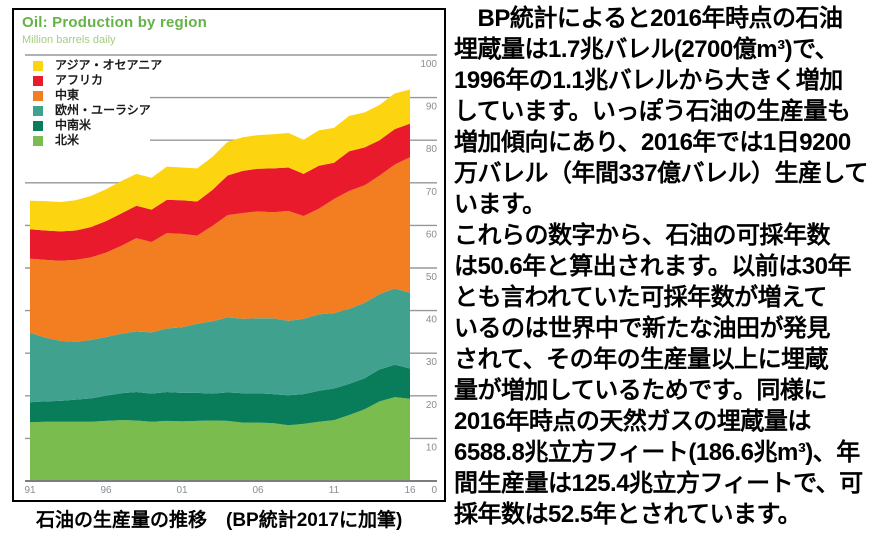 This screenshot has width=891, height=537. Describe the element at coordinates (220, 395) in the screenshot. I see `area-central-south-america` at that location.